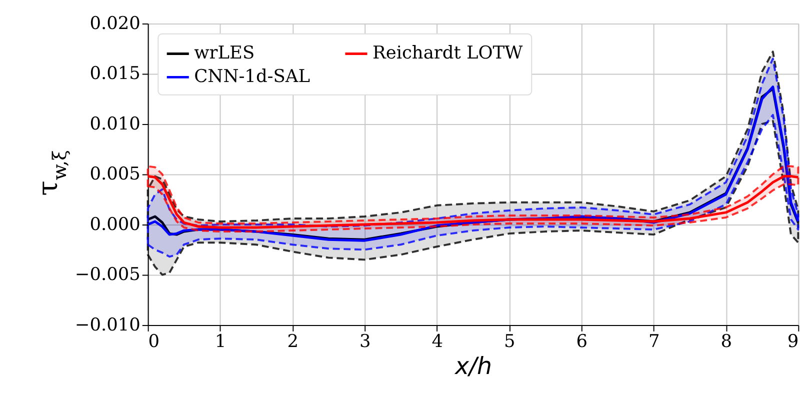 The image size is (811, 403). I want to click on legend-label: CNN-1d-SAL, so click(252, 77).